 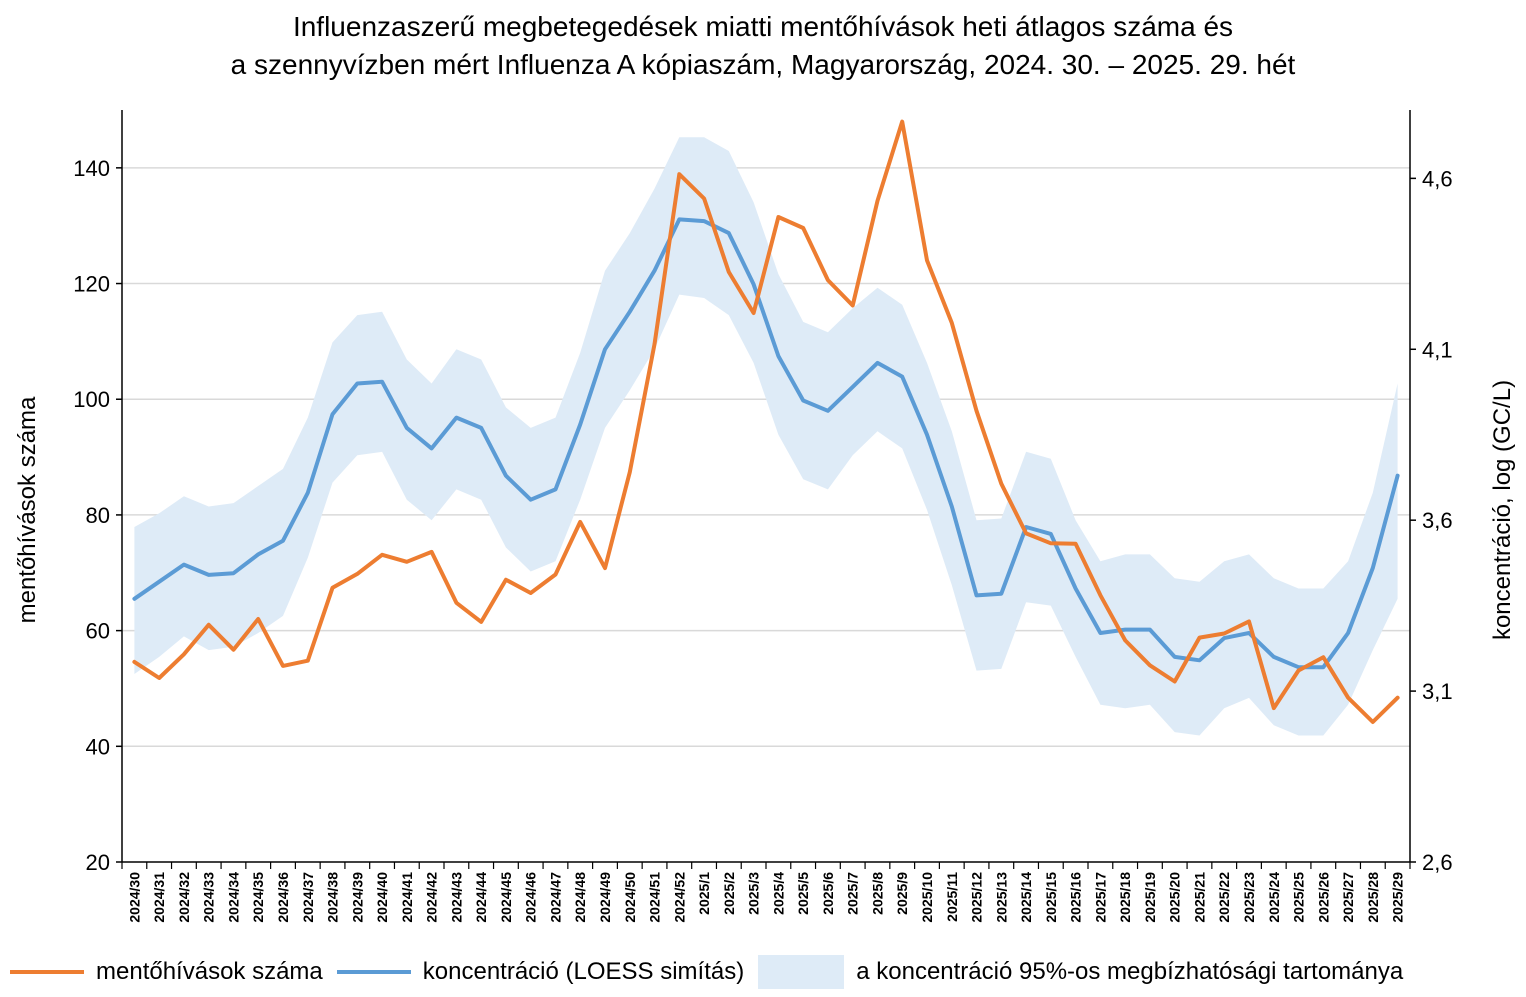 I want to click on x-tick-label: 2024/39, so click(x=357, y=897).